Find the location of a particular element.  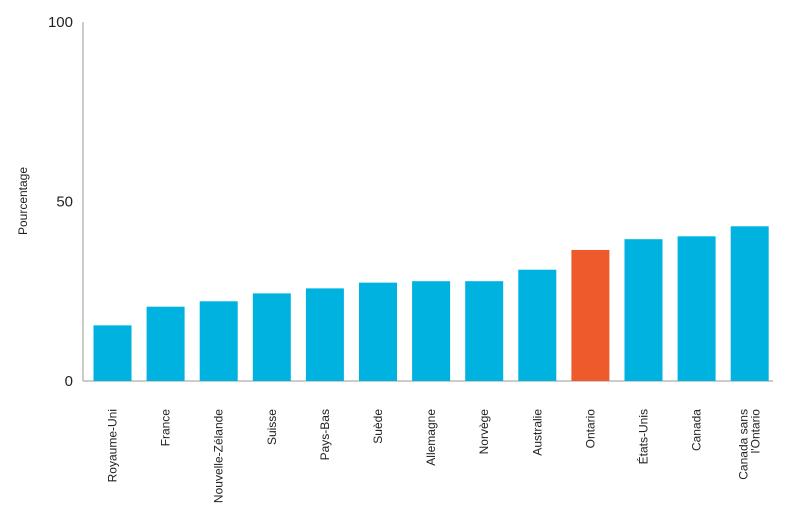

bar-canada is located at coordinates (696, 308).